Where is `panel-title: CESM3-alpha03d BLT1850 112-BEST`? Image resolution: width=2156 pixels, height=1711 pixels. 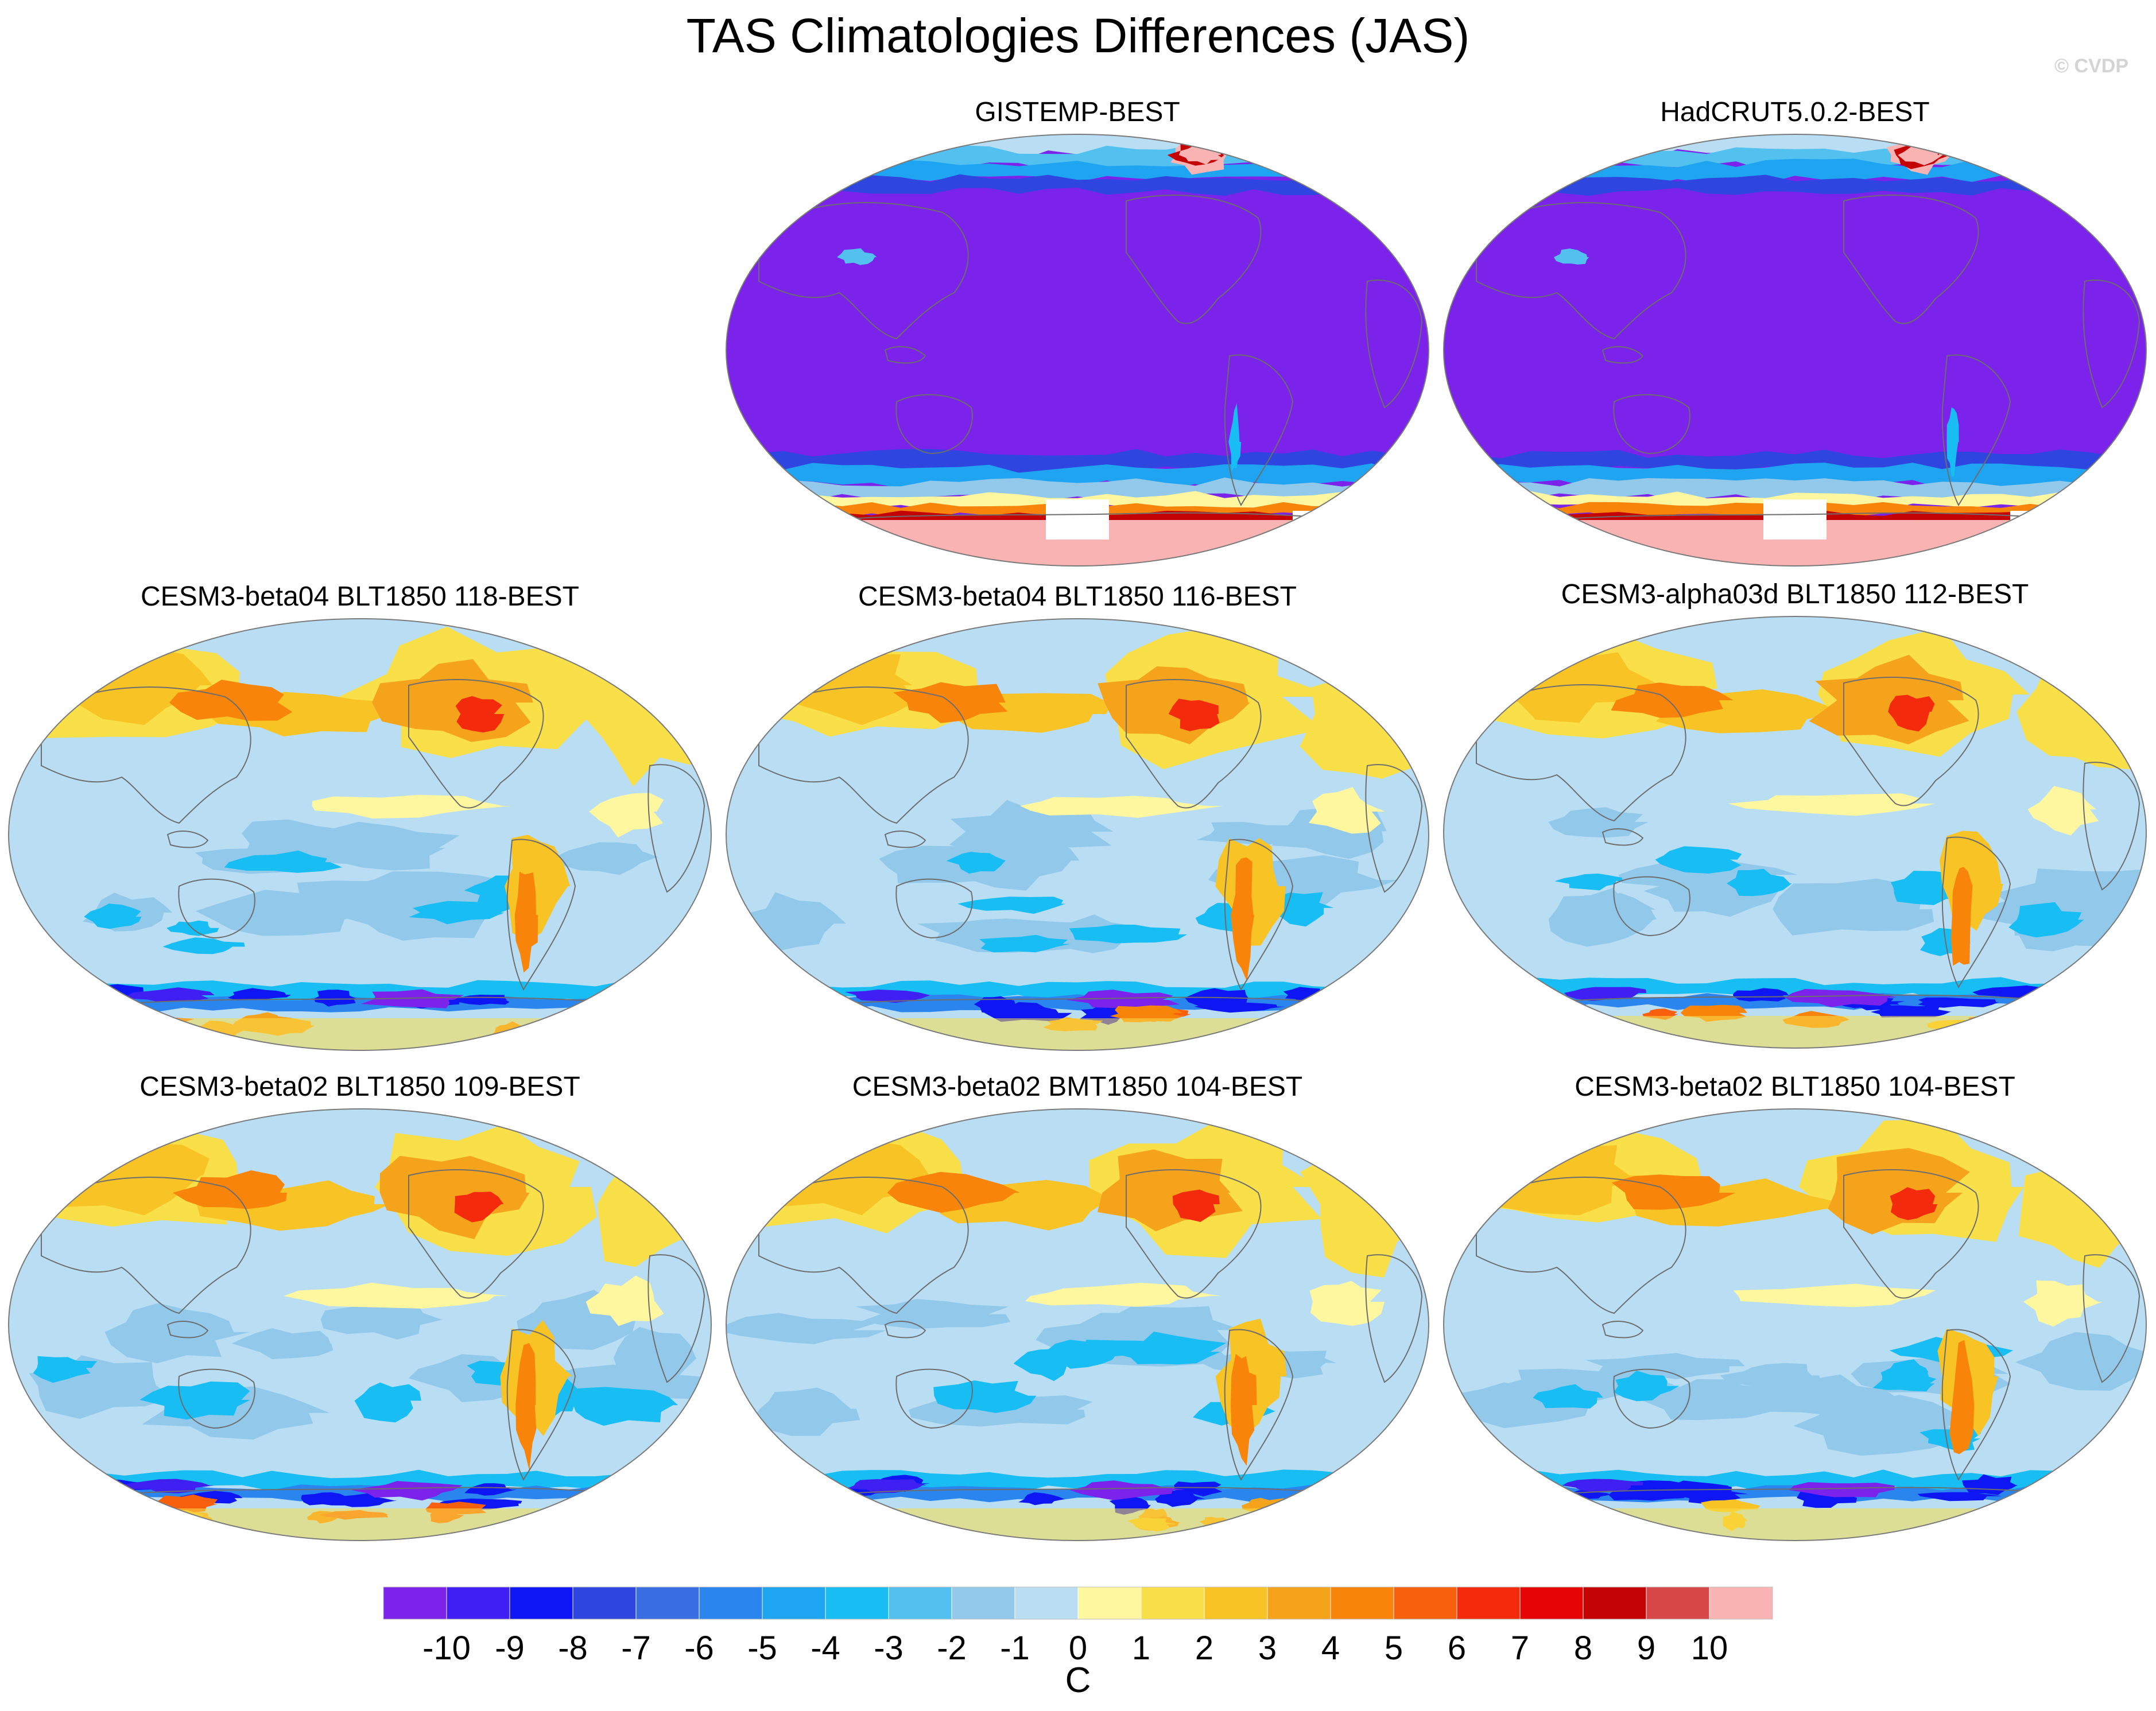 panel-title: CESM3-alpha03d BLT1850 112-BEST is located at coordinates (1795, 594).